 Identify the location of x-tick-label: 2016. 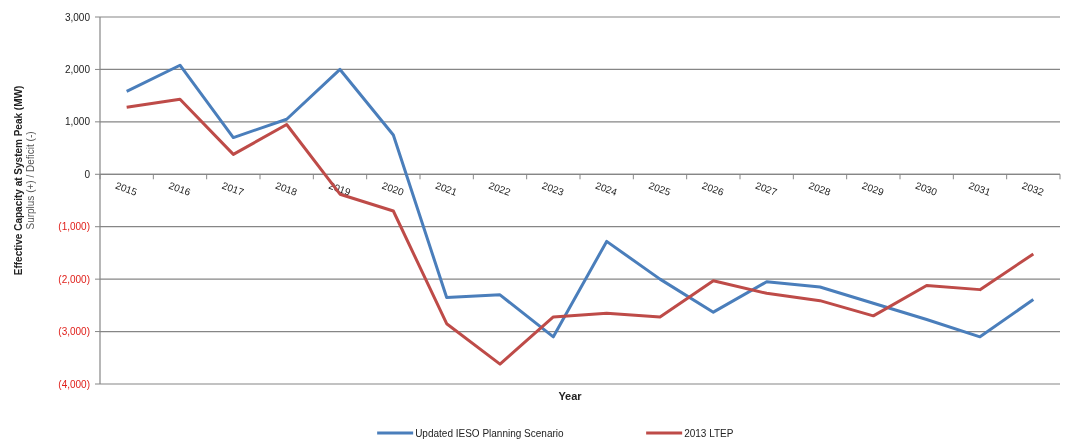
(180, 188).